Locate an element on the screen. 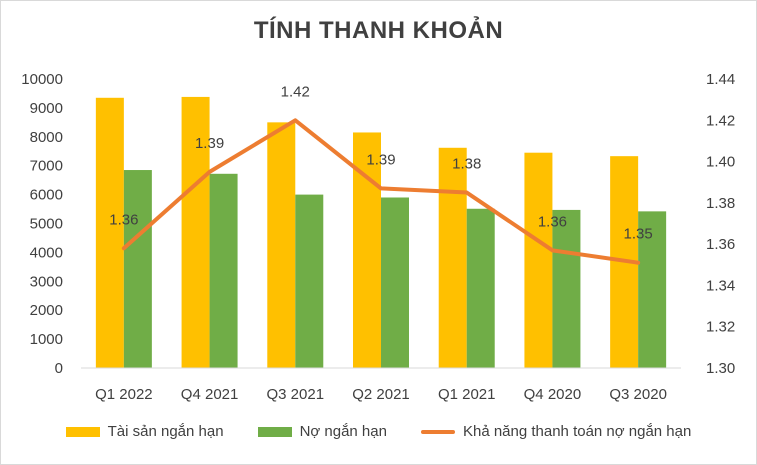 The image size is (757, 465). y-left-tick-label: 9000 is located at coordinates (46, 108).